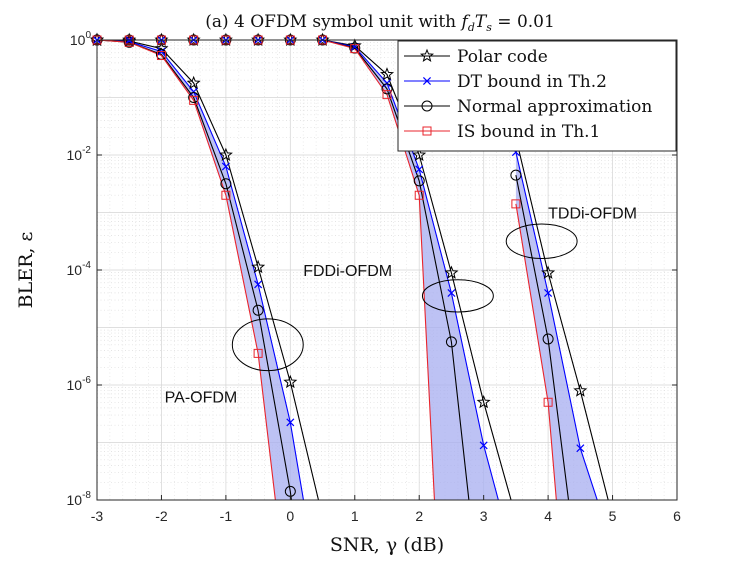 The height and width of the screenshot is (561, 747). I want to click on annotation-pa-ofdm: PA-OFDM, so click(201, 398).